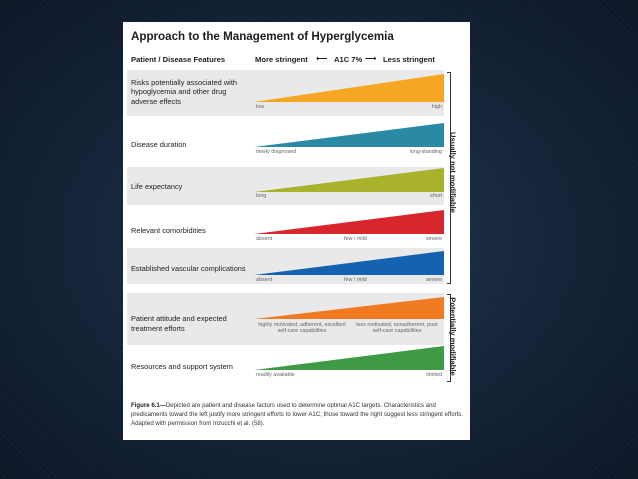  Describe the element at coordinates (348, 59) in the screenshot. I see `header-a1c: A1C 7%` at that location.